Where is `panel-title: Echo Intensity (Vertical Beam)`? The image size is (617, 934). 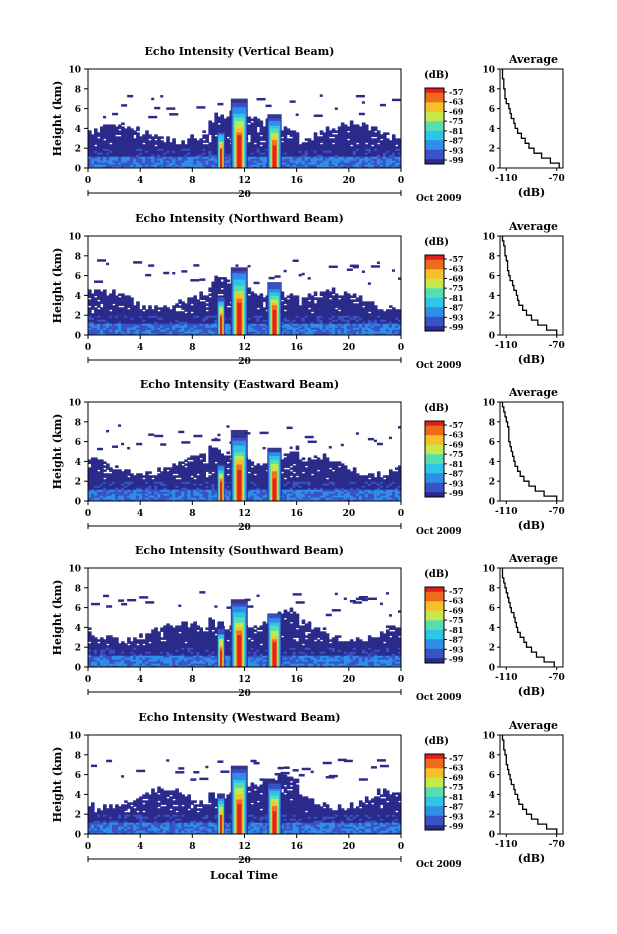 panel-title: Echo Intensity (Vertical Beam) is located at coordinates (239, 51).